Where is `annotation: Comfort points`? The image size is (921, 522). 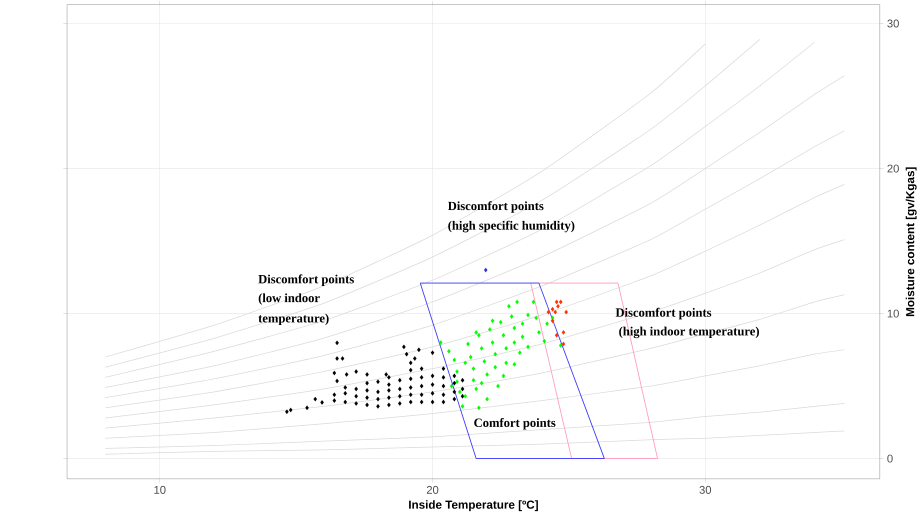
annotation: Comfort points is located at coordinates (515, 424).